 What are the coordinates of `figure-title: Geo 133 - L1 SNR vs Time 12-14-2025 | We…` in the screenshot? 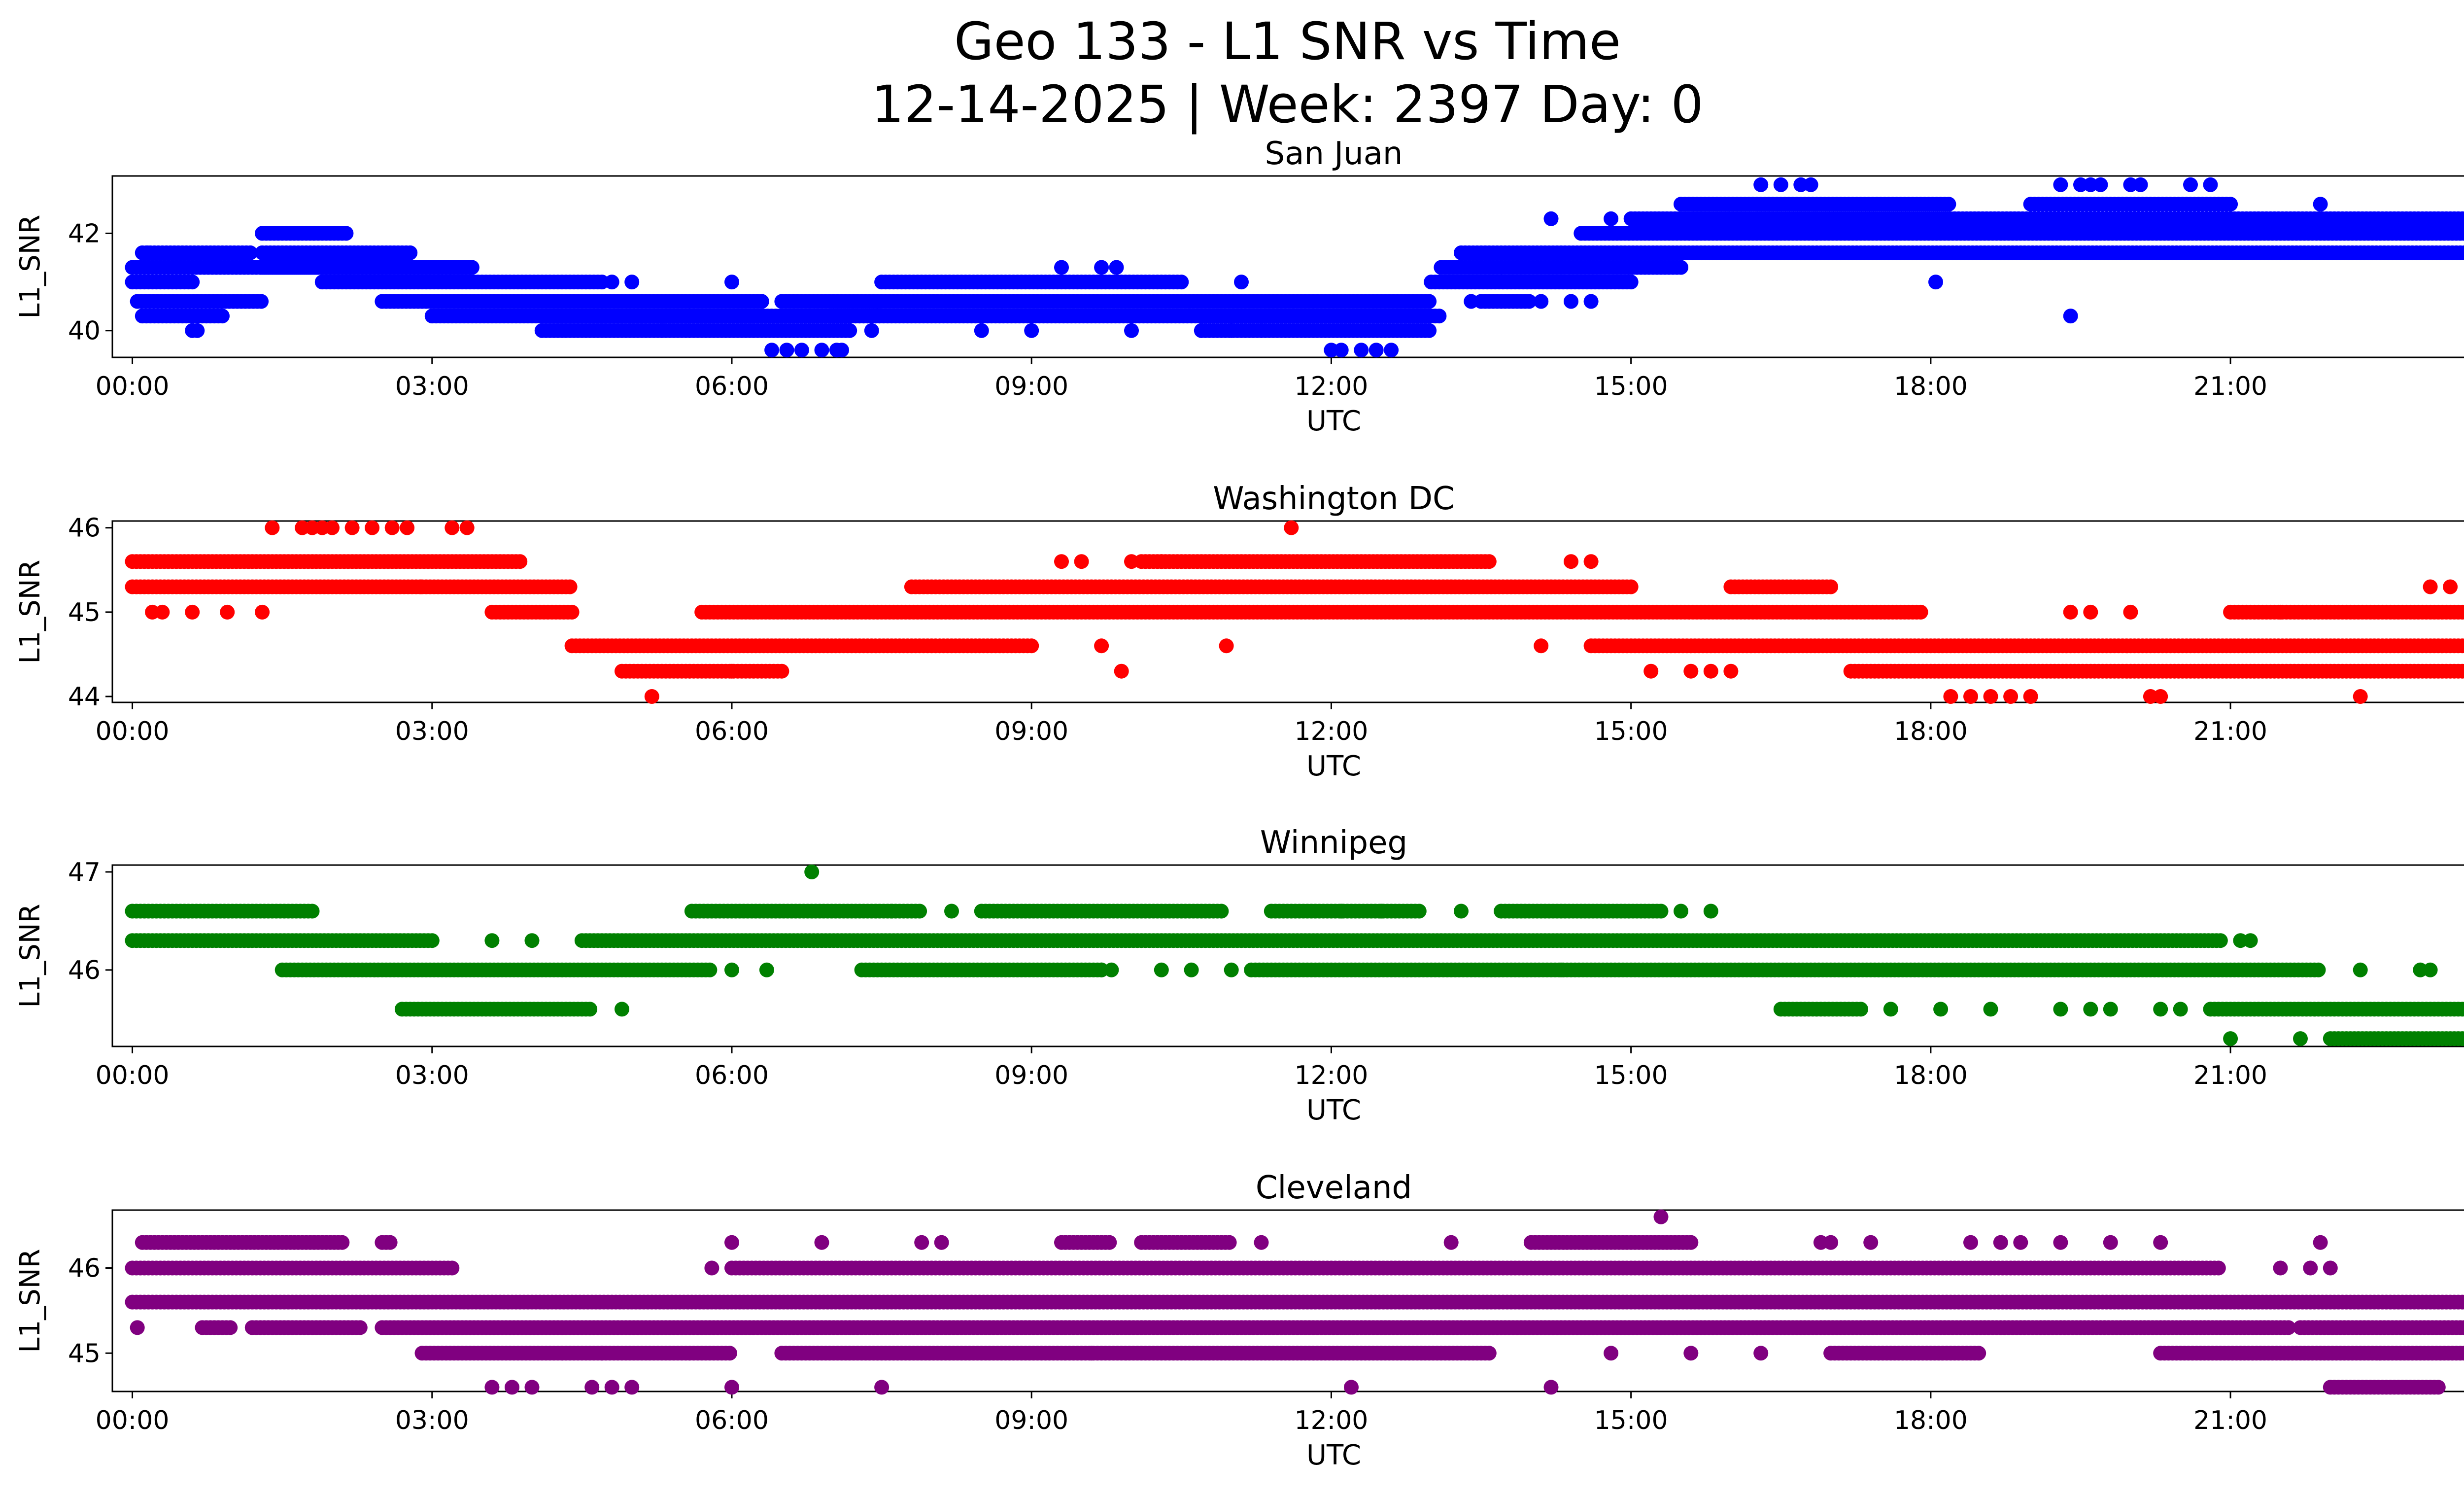 It's located at (1232, 73).